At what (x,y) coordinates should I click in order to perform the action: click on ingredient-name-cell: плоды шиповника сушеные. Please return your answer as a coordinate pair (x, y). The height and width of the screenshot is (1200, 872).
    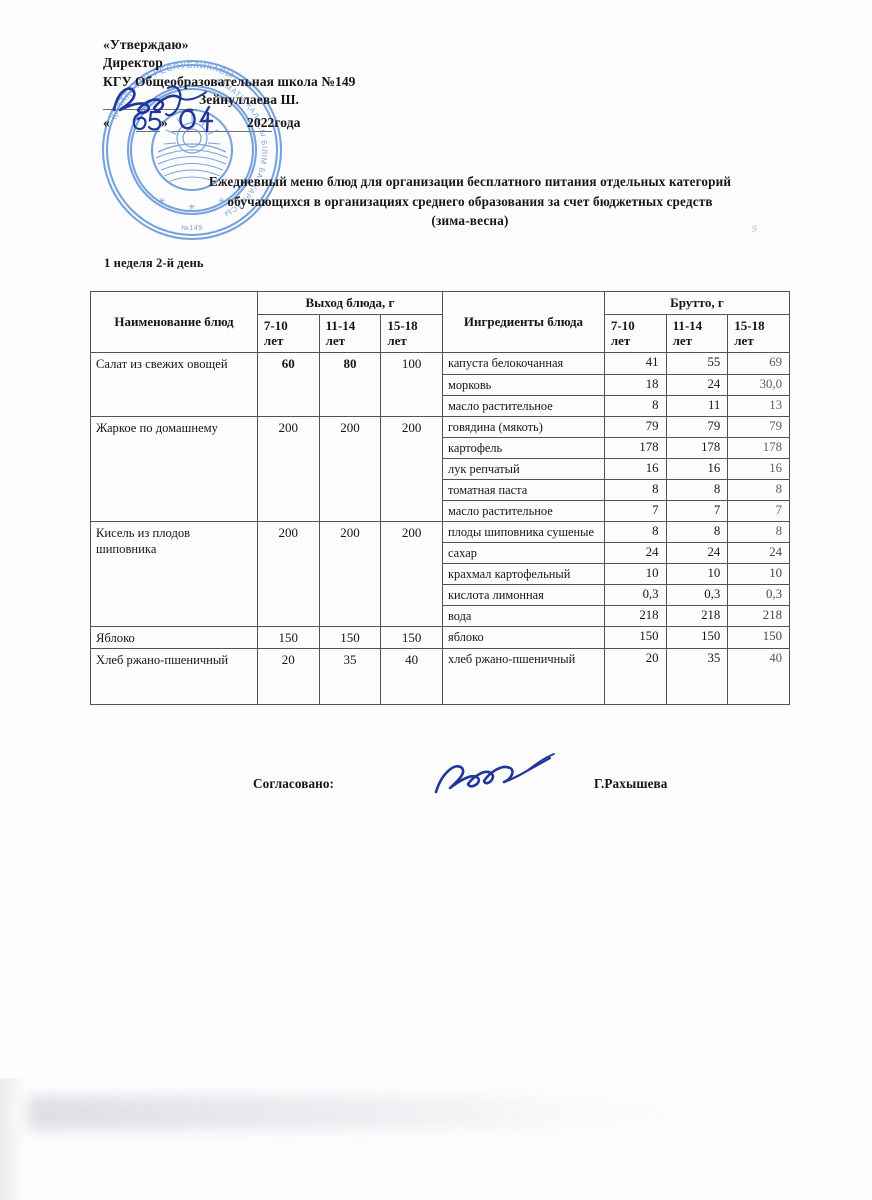
    Looking at the image, I should click on (523, 531).